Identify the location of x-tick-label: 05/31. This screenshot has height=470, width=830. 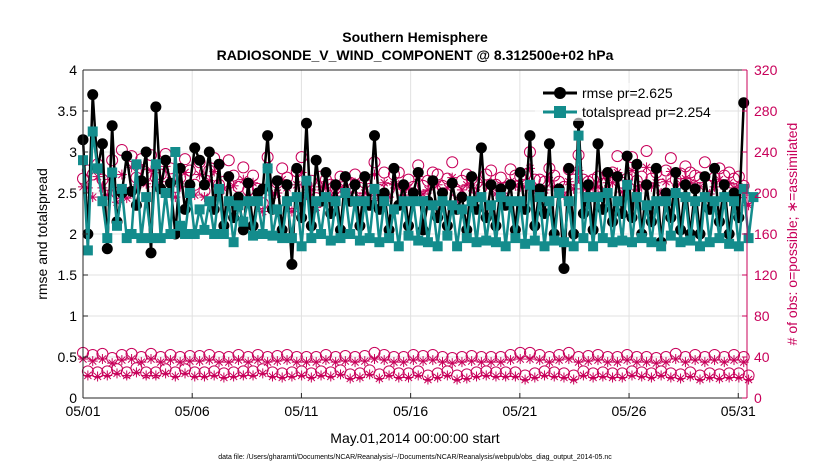
(738, 411).